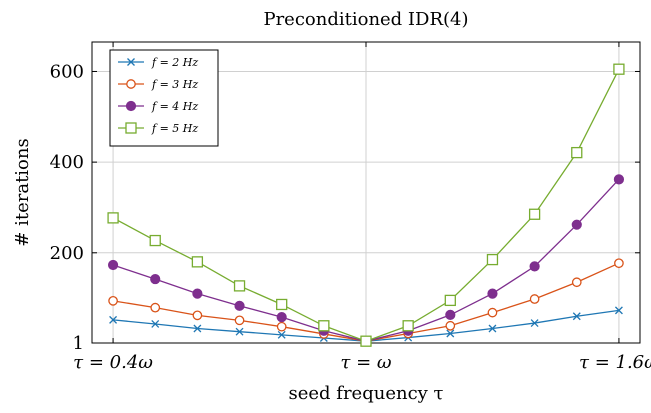  What do you see at coordinates (615, 362) in the screenshot?
I see `x-tick-label: τ = 1.6ω` at bounding box center [615, 362].